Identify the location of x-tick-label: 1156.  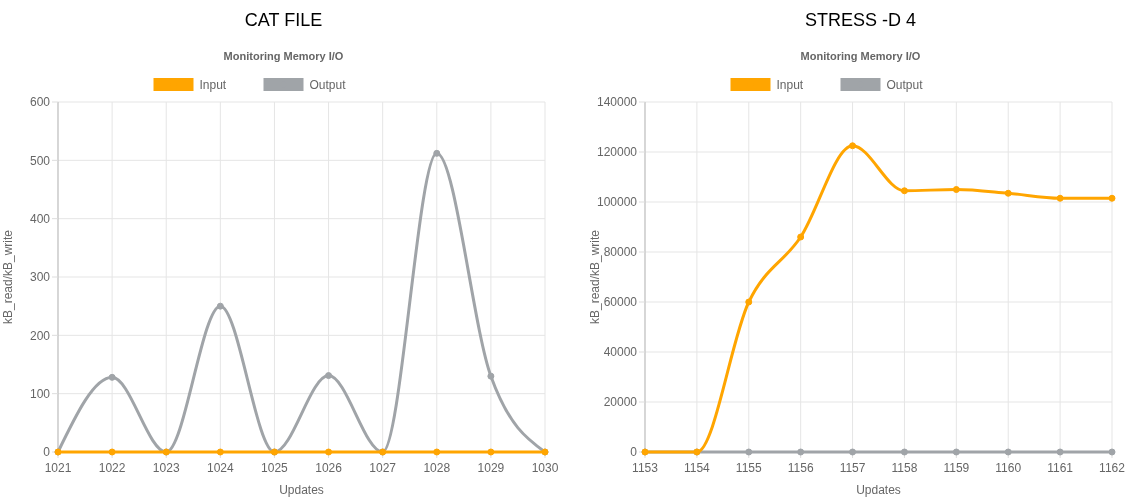
(800, 468).